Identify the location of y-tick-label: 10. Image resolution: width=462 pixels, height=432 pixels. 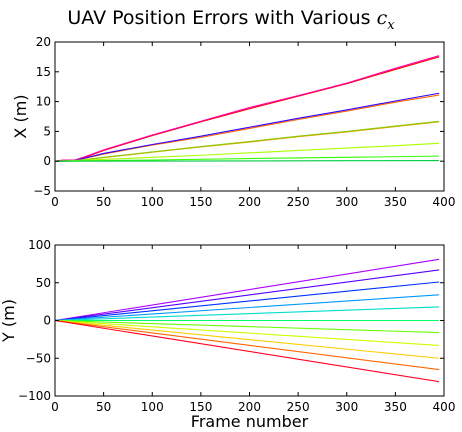
(43, 102).